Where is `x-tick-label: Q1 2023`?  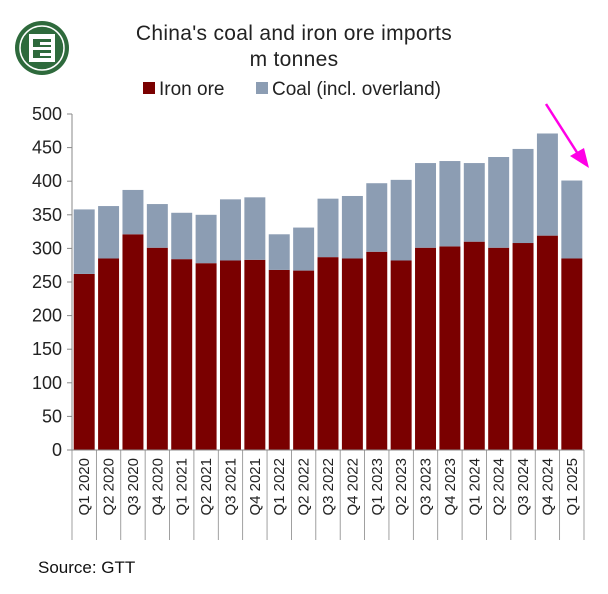
x-tick-label: Q1 2023 is located at coordinates (377, 487).